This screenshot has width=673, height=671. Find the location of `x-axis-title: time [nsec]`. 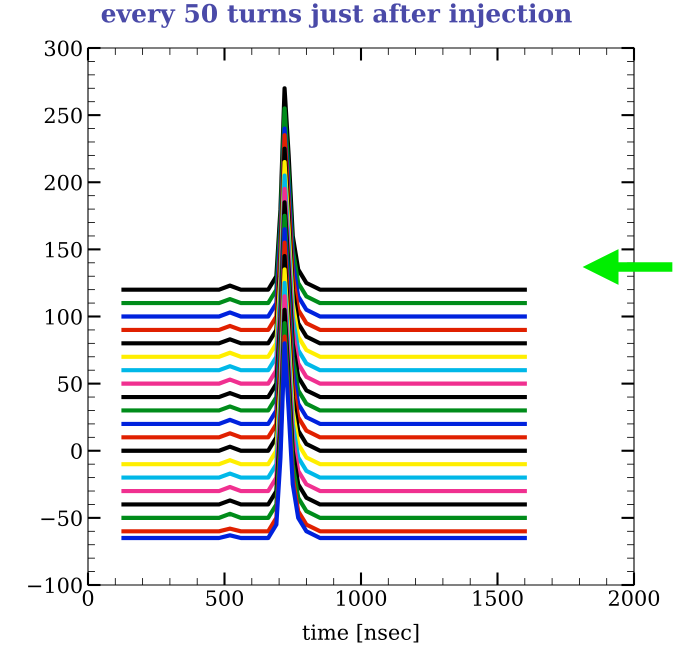

x-axis-title: time [nsec] is located at coordinates (360, 633).